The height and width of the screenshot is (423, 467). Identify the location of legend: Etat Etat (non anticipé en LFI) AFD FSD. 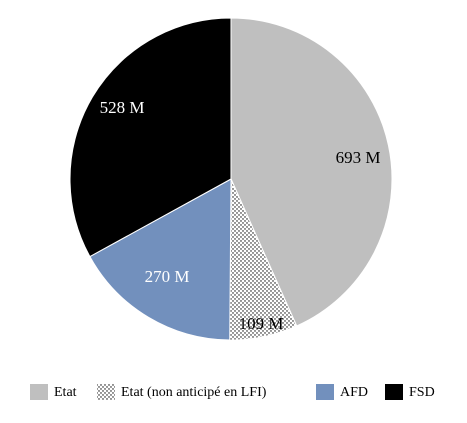
(232, 392).